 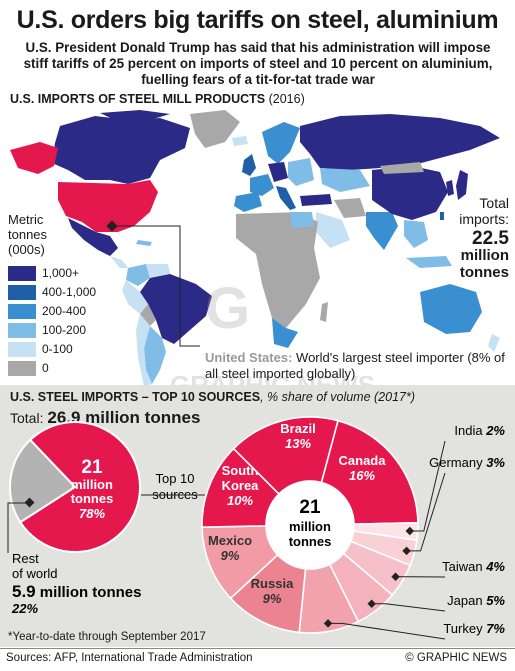 I want to click on map-spain, so click(x=248, y=202).